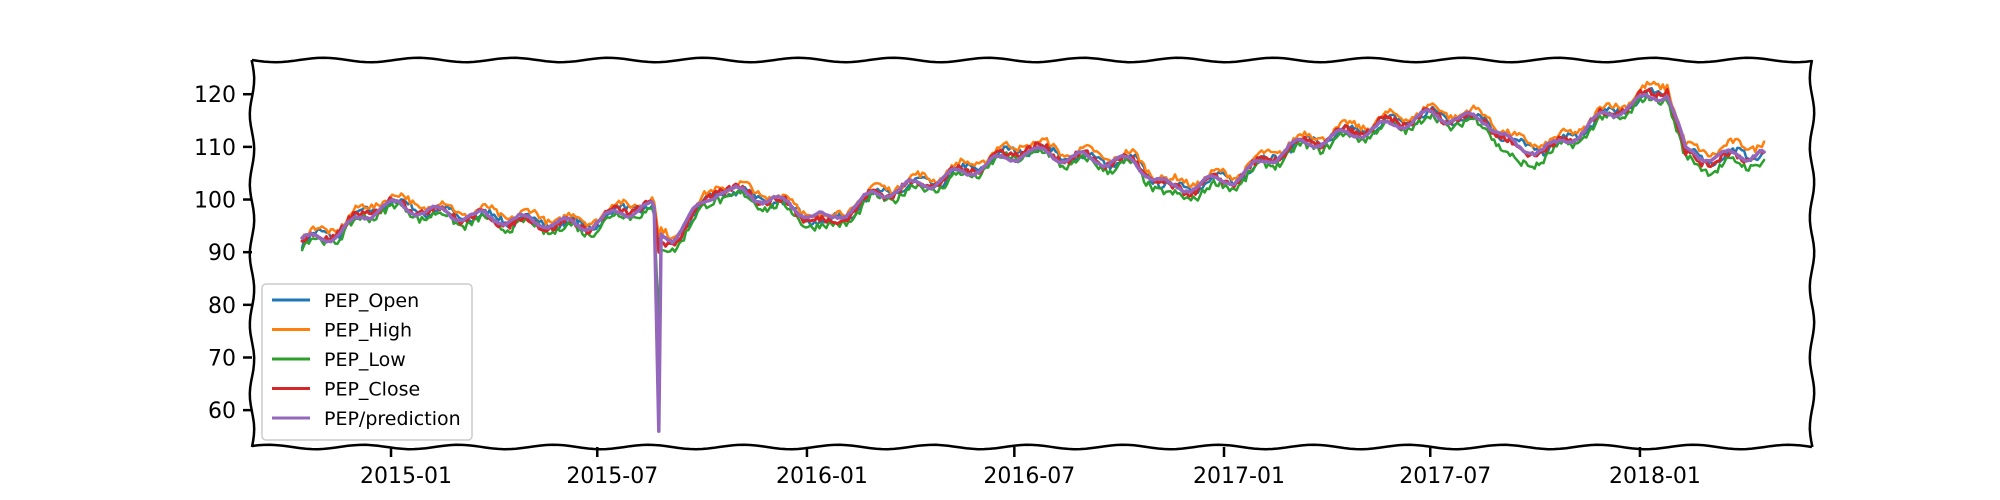  Describe the element at coordinates (222, 411) in the screenshot. I see `y-tick-label: 60` at that location.